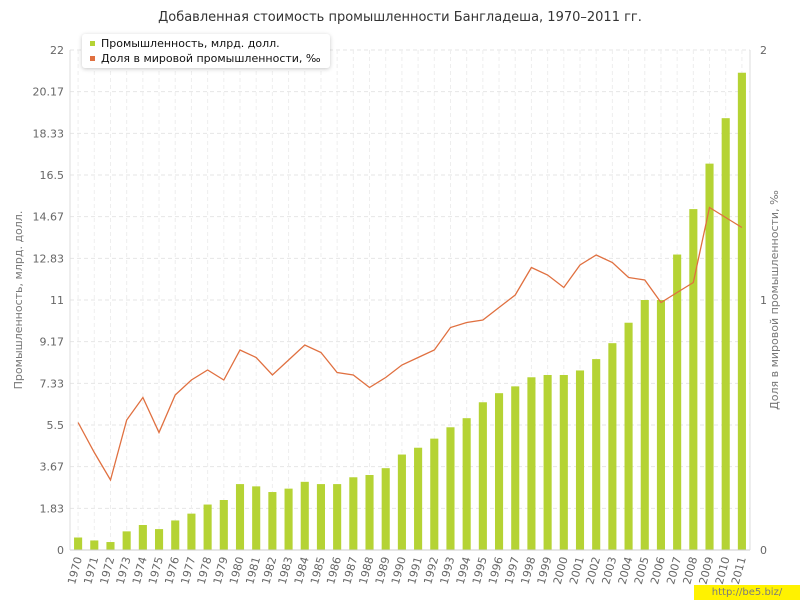  What do you see at coordinates (52, 508) in the screenshot?
I see `y-tick-label: 1.83` at bounding box center [52, 508].